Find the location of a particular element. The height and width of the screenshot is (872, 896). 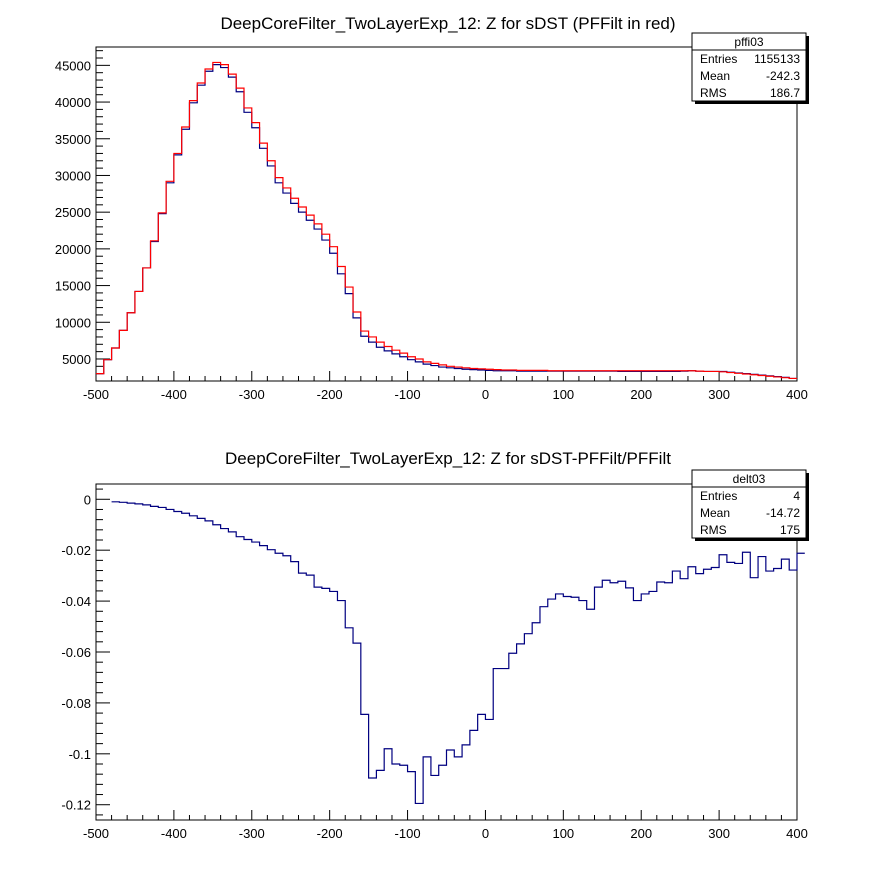

y-tick-label: 40000 is located at coordinates (73, 102).